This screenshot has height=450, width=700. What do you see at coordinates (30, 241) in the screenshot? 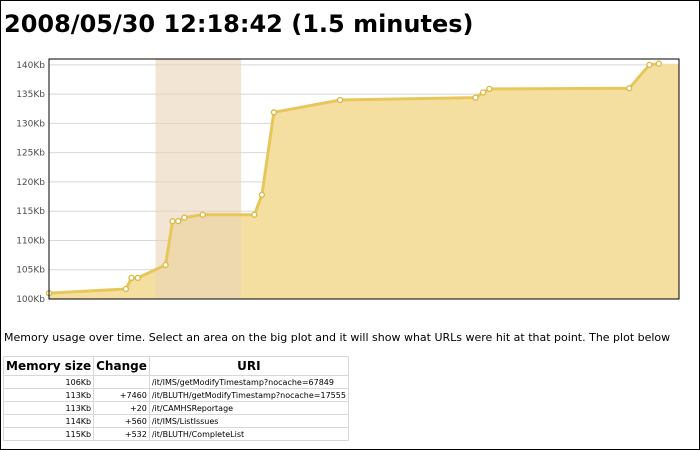
I see `y-tick-label: 110Kb` at bounding box center [30, 241].